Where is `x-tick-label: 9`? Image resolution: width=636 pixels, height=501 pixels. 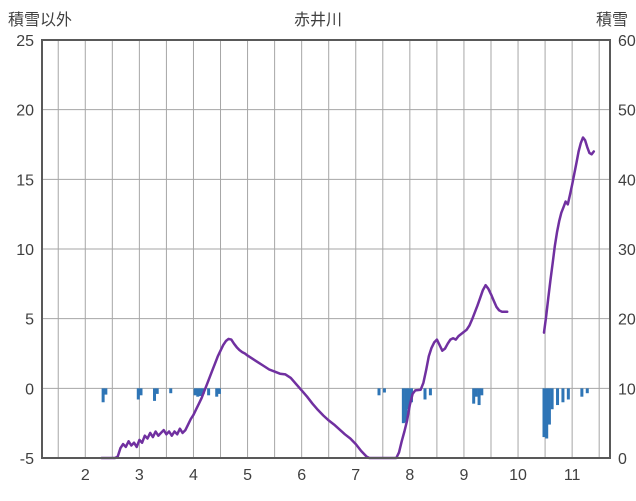
x-tick-label: 9 is located at coordinates (463, 475).